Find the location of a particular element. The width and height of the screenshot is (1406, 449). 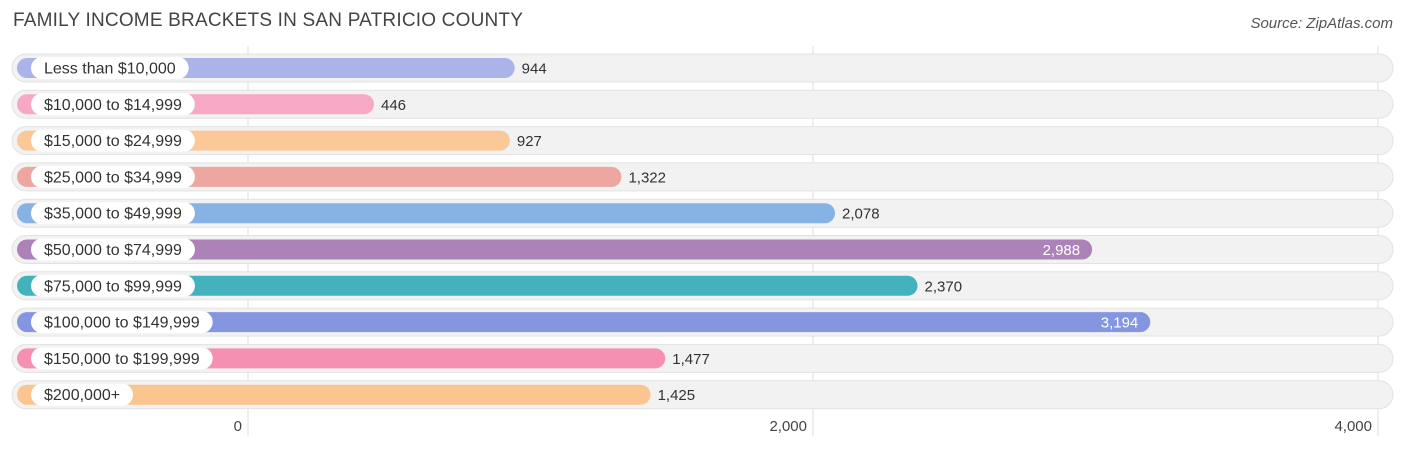

category-label: $50,000 to $74,999 is located at coordinates (113, 250).